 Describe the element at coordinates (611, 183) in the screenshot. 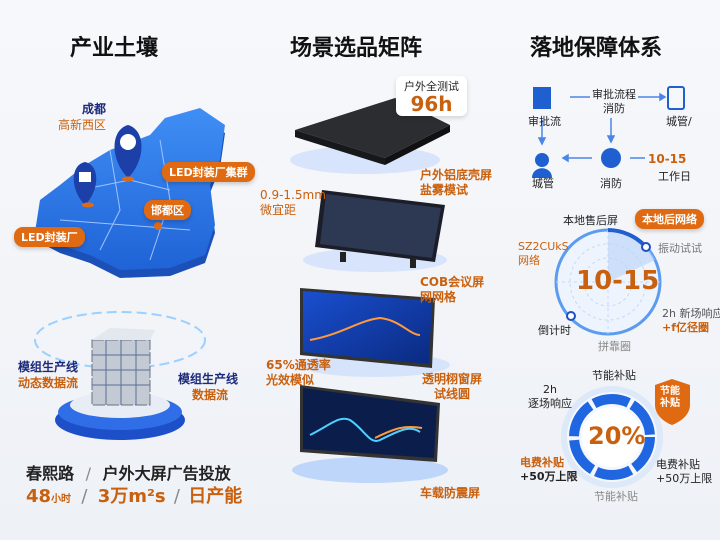

I see `flow-node-fire: 消防` at that location.